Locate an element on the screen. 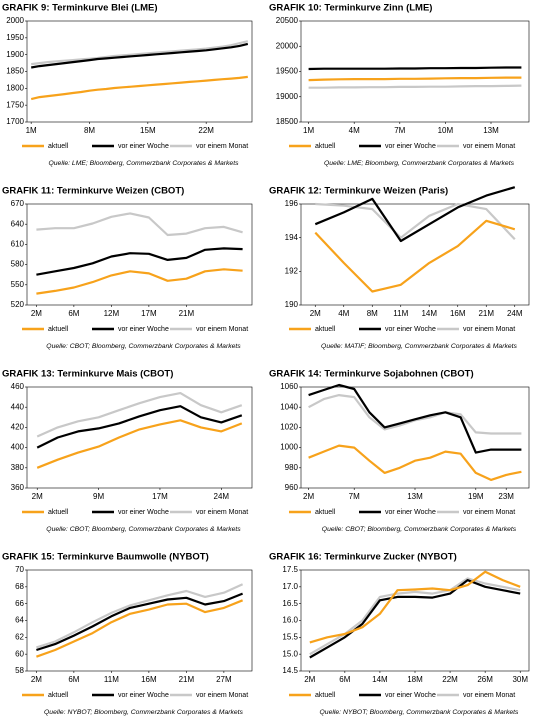 The height and width of the screenshot is (719, 534). chart-title: GRAFIK 16: Terminkurve Zucker (NYBOT) is located at coordinates (363, 557).